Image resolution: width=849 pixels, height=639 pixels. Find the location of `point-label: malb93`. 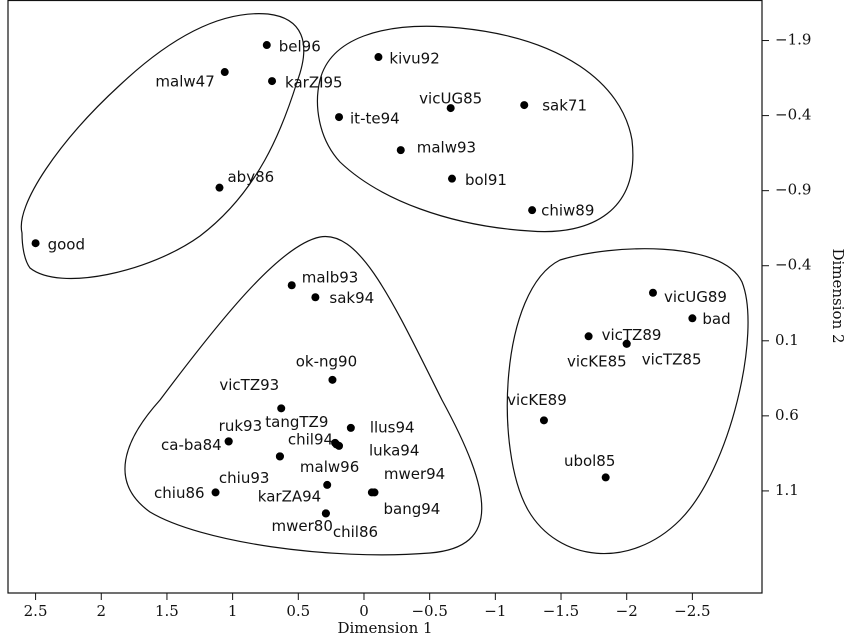

point-label: malb93 is located at coordinates (330, 278).